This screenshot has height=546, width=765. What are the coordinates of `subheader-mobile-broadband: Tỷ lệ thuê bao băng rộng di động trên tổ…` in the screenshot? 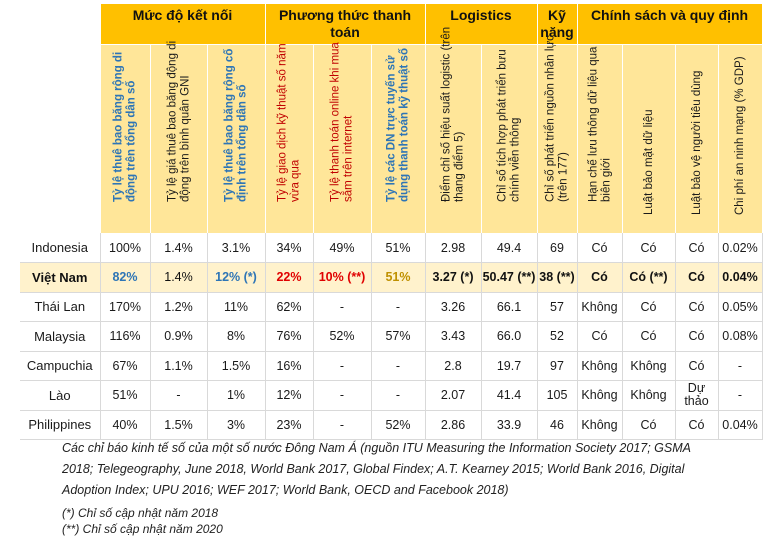 It's located at (125, 138).